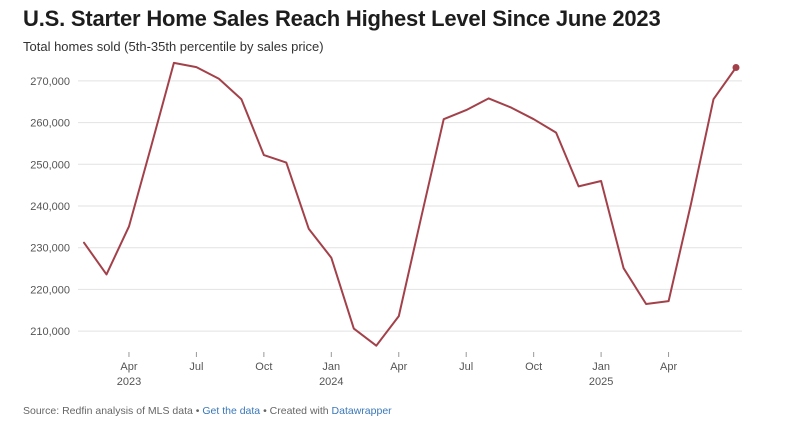  I want to click on x-tick-year-label: 2023, so click(129, 382).